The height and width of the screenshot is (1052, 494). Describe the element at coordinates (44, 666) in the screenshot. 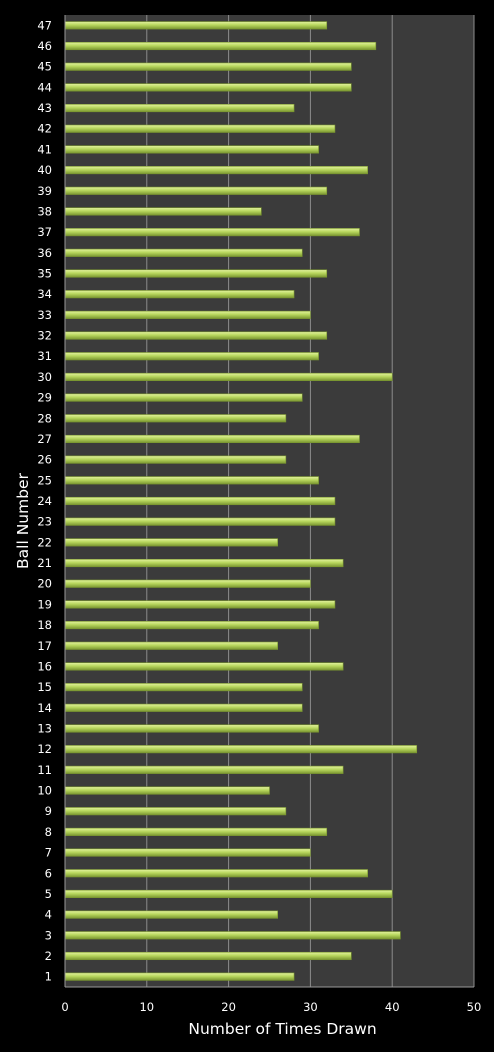

I see `y-tick-label: 16` at that location.